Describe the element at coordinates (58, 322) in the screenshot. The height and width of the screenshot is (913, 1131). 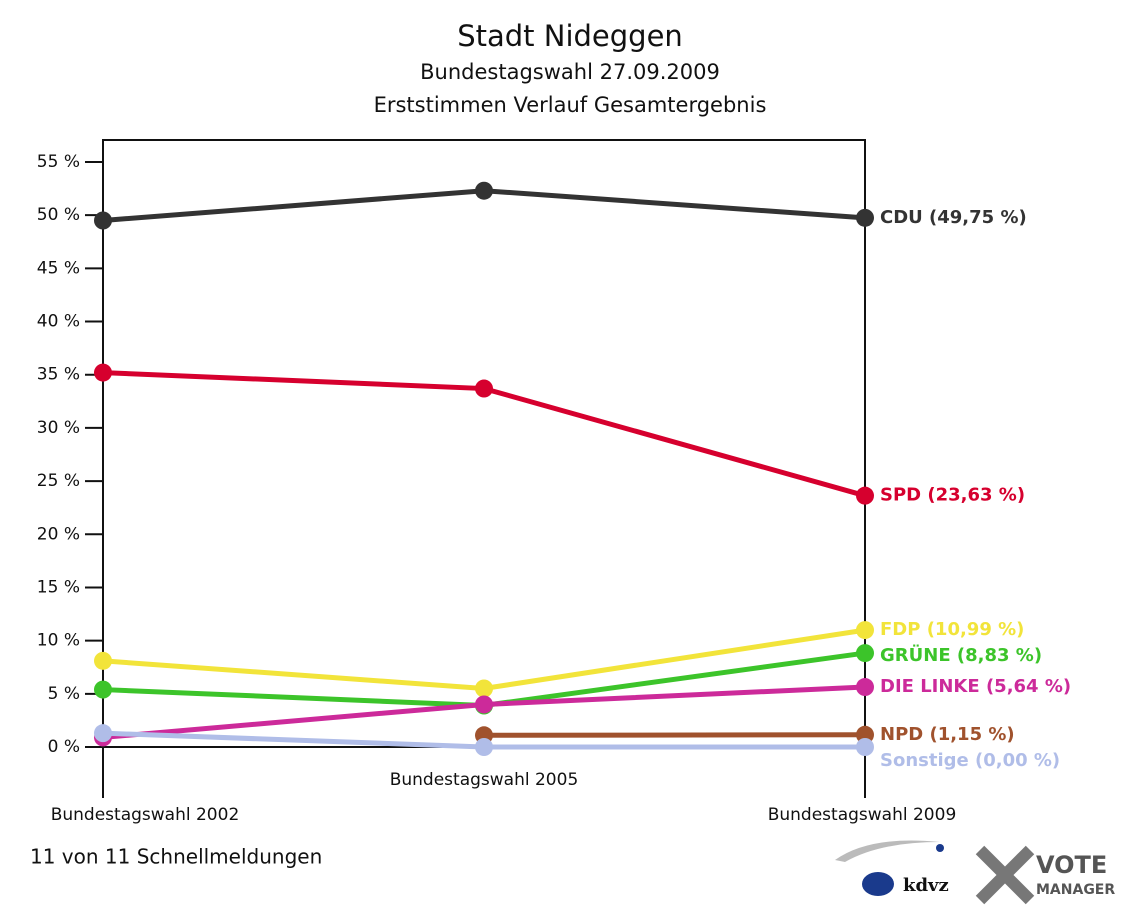
I see `y-tick-label: 40 %` at that location.